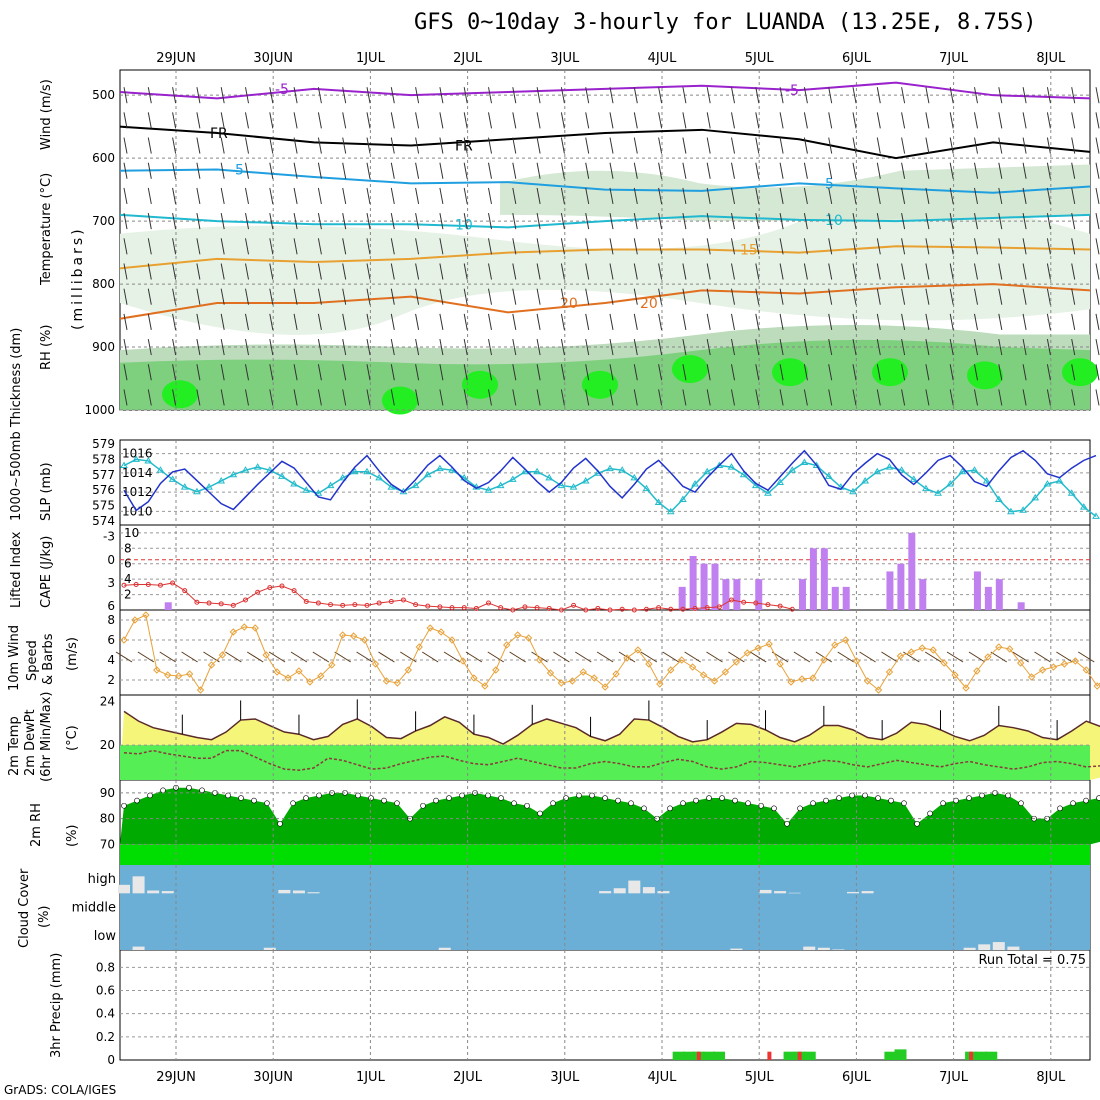 The width and height of the screenshot is (1100, 1100). Describe the element at coordinates (371, 58) in the screenshot. I see `date-label-top: 1JUL` at that location.